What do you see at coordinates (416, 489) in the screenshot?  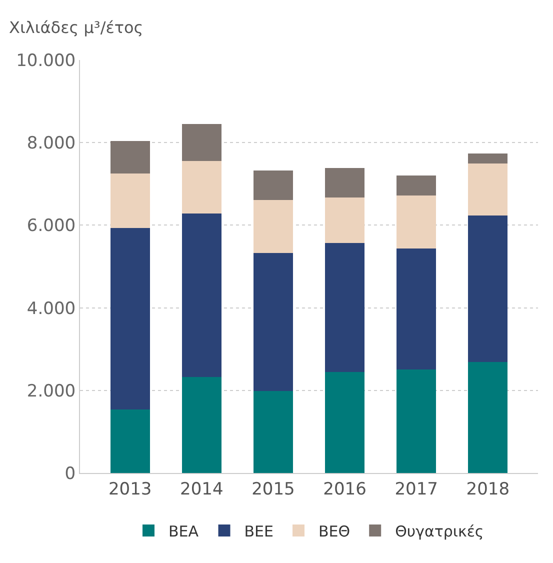 I see `x-tick-label: 2017` at bounding box center [416, 489].